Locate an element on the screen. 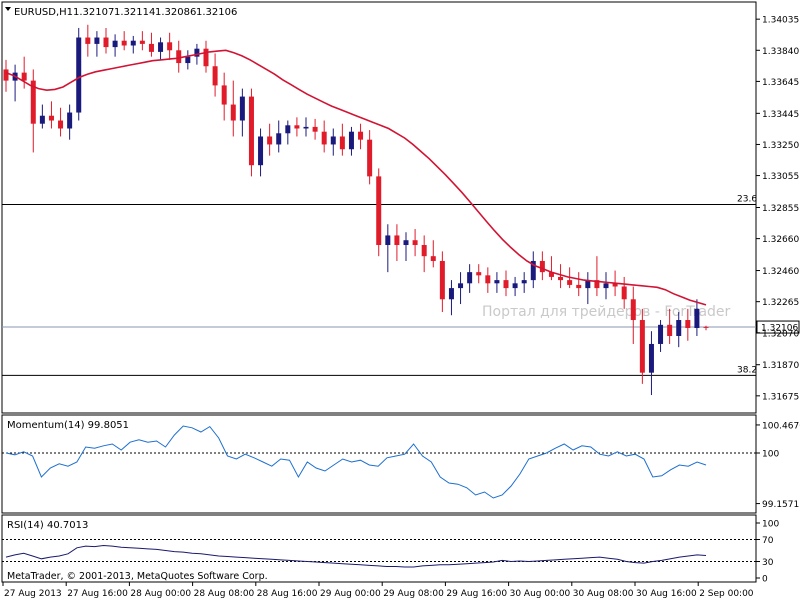  rsi-tick-label: 30 is located at coordinates (768, 563).